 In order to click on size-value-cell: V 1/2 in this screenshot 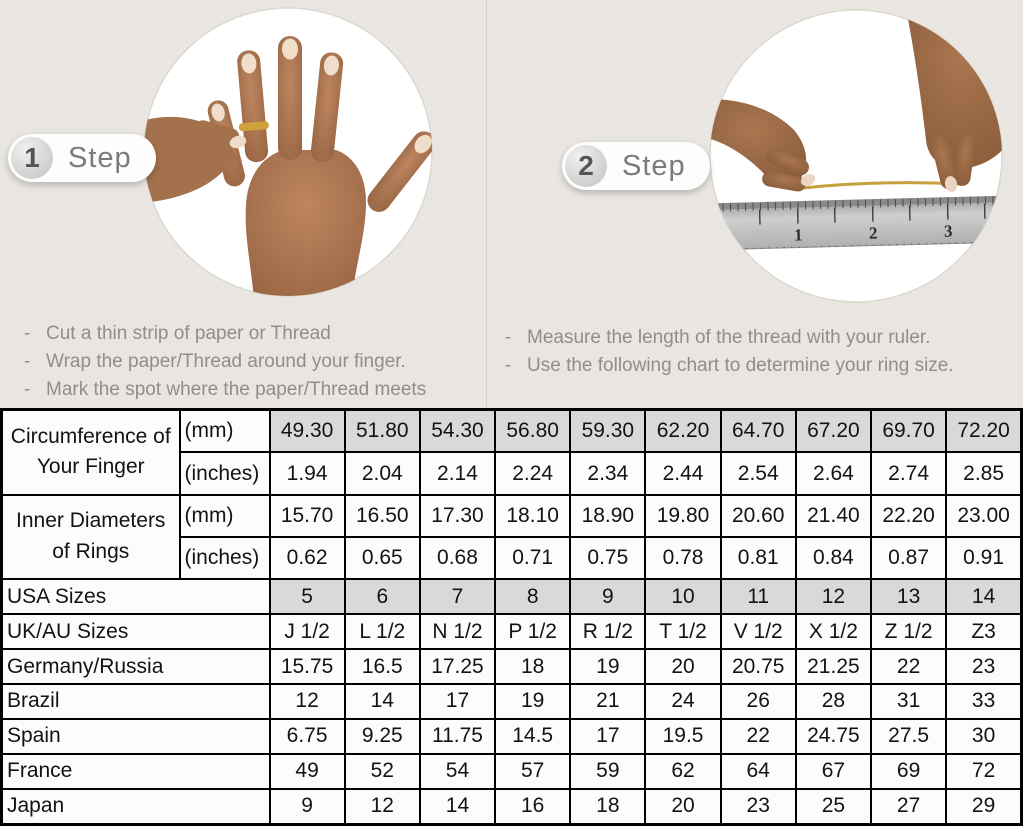, I will do `click(758, 632)`.